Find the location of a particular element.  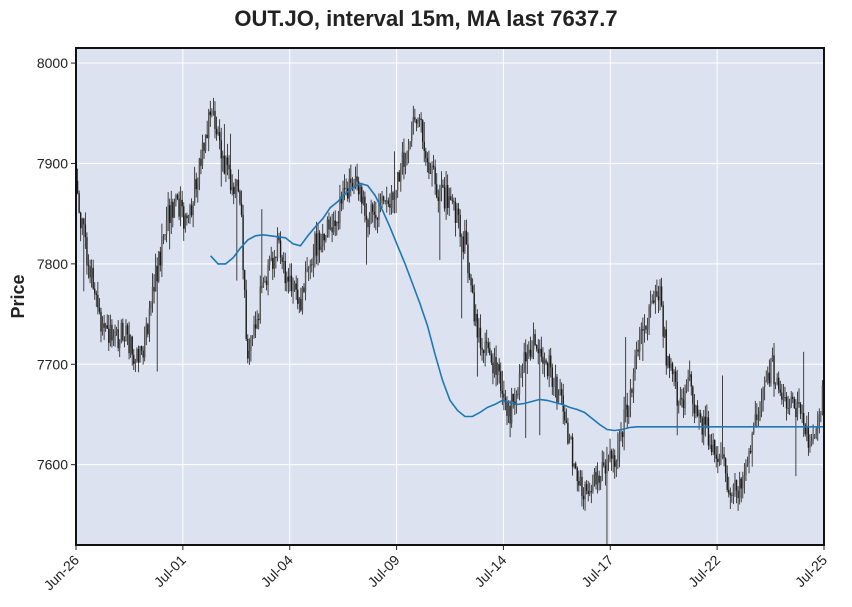

y-tick-label: 7800 is located at coordinates (52, 264).